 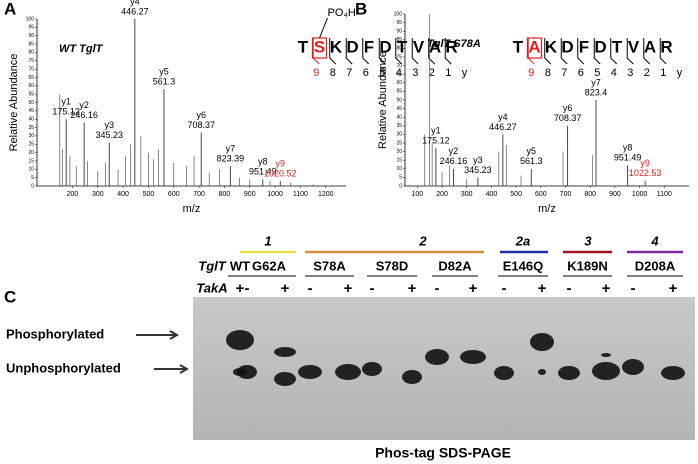 What do you see at coordinates (645, 163) in the screenshot?
I see `ion-label: y9` at bounding box center [645, 163].